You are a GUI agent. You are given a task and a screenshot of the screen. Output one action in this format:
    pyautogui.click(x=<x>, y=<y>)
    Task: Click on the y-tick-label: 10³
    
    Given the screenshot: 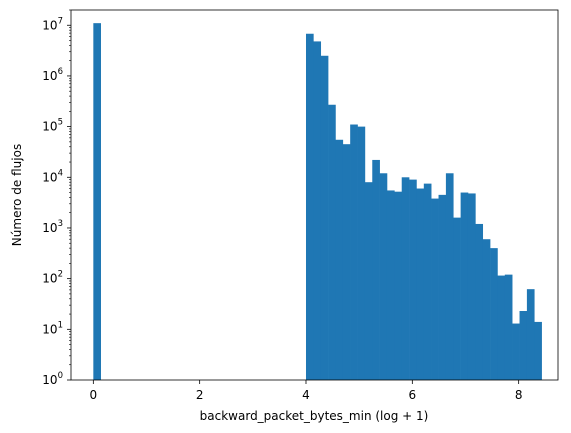 What is the action you would take?
    pyautogui.click(x=52, y=227)
    